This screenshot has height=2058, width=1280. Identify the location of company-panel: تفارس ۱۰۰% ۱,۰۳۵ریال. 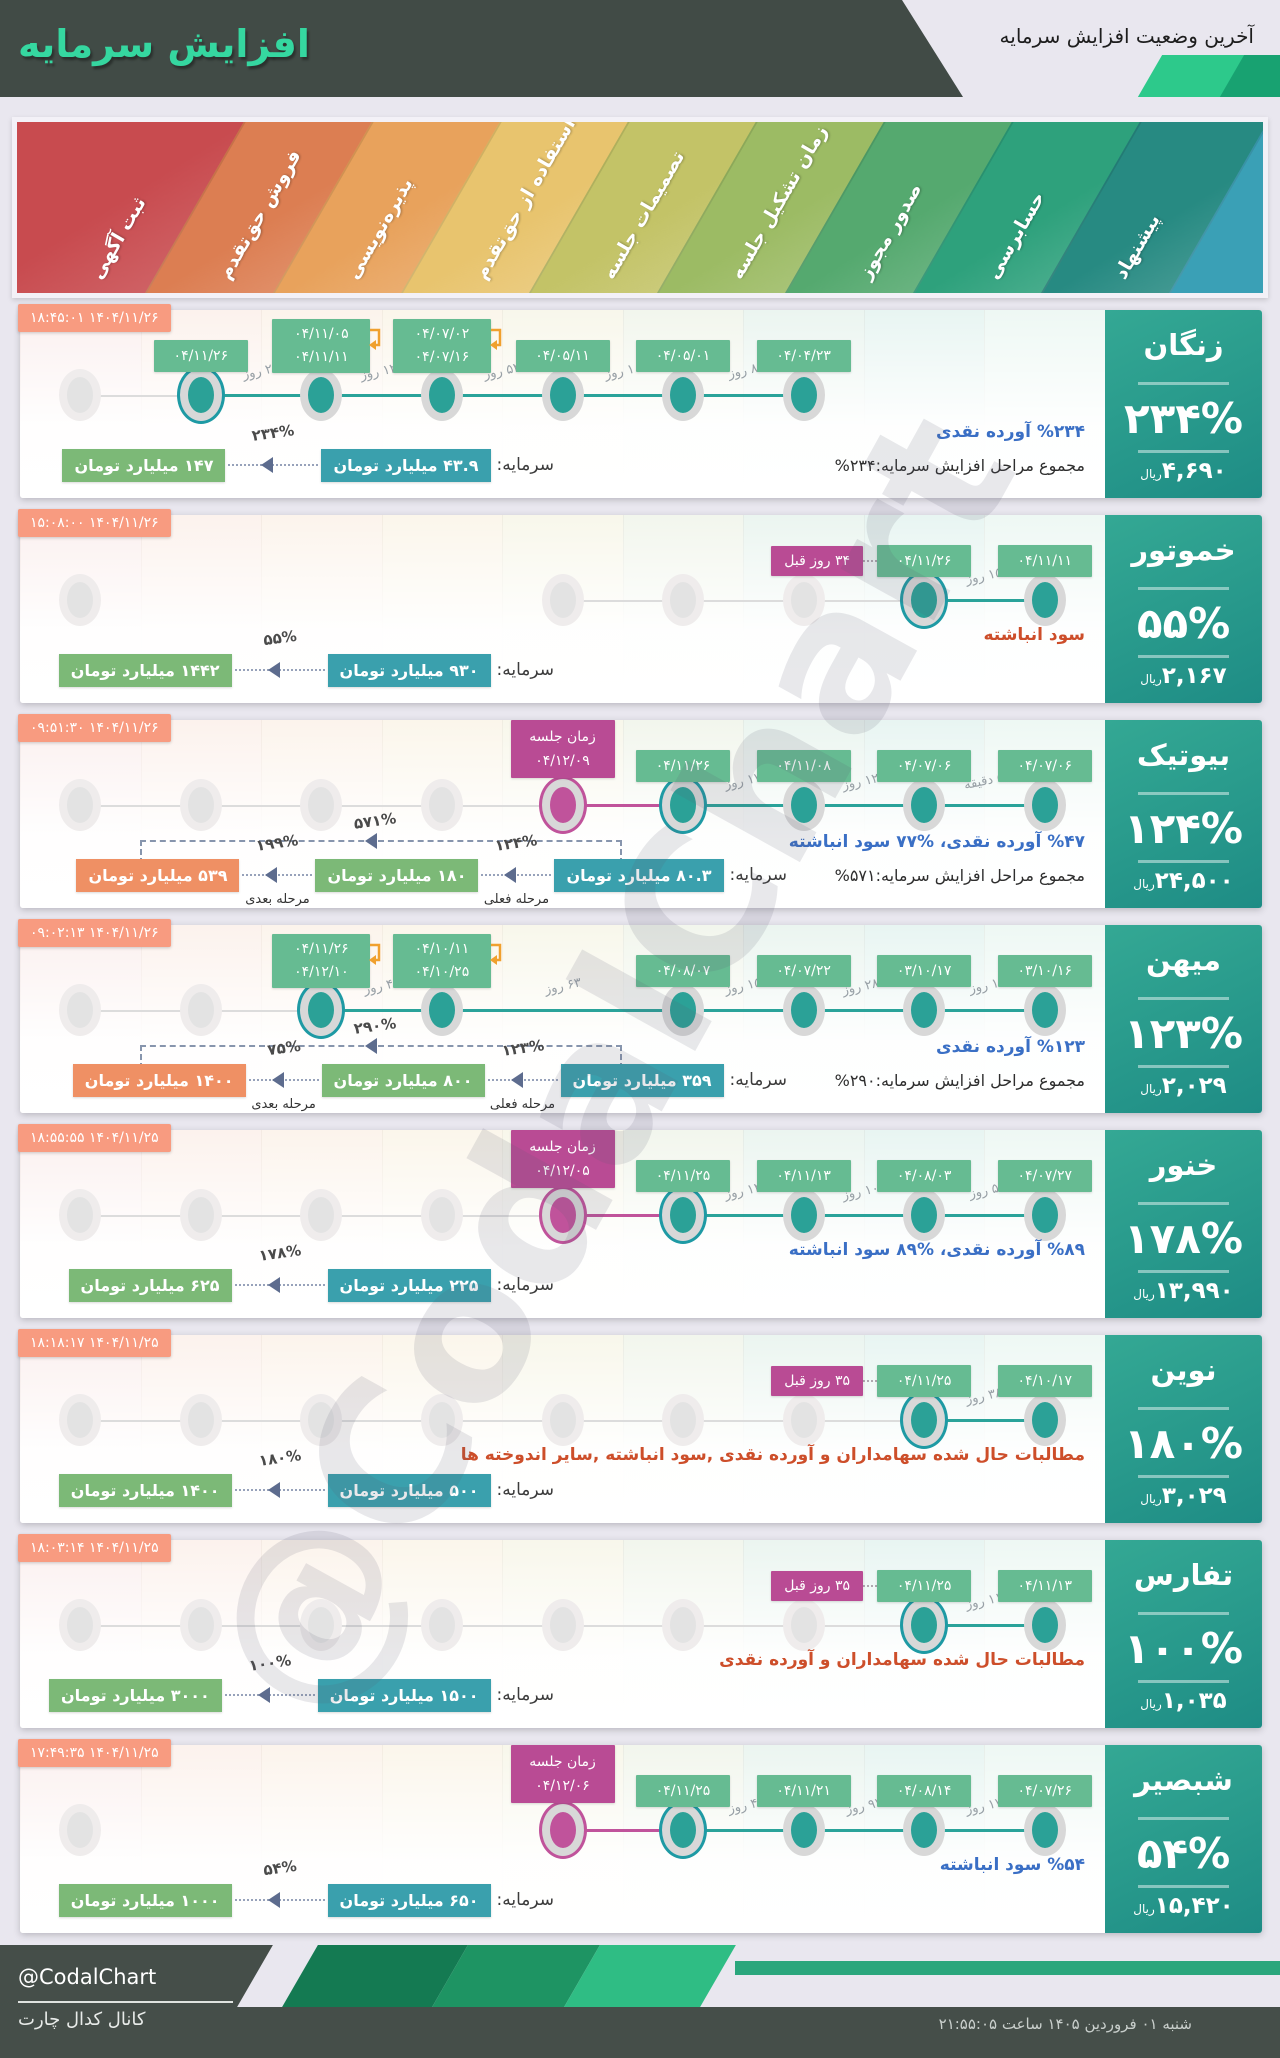
(1183, 1634).